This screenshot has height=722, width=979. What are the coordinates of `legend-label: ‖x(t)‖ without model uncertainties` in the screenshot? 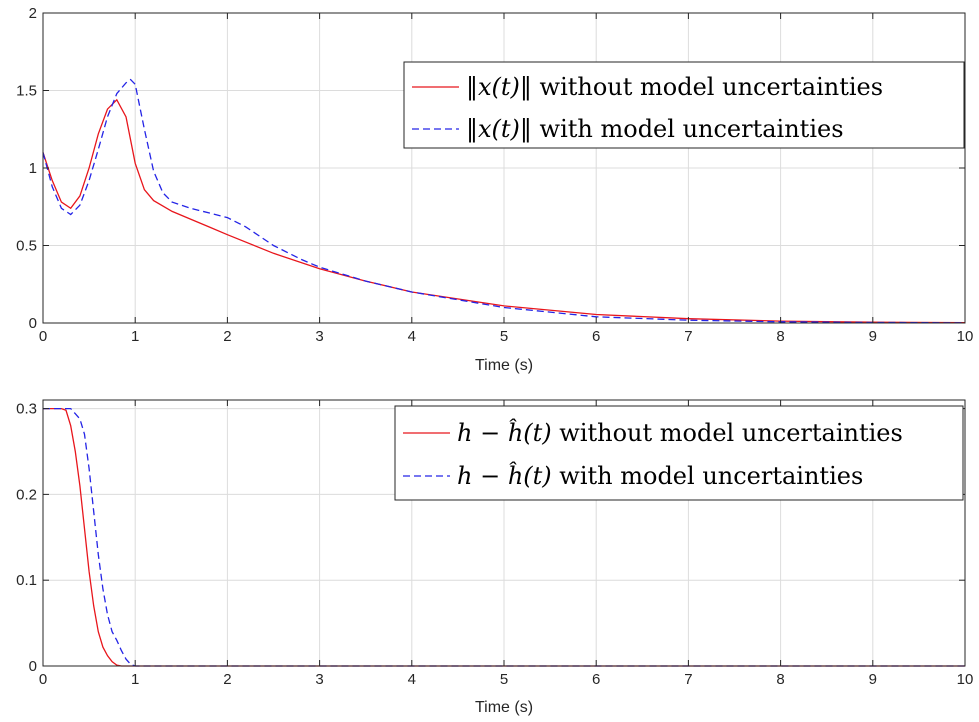 It's located at (674, 87).